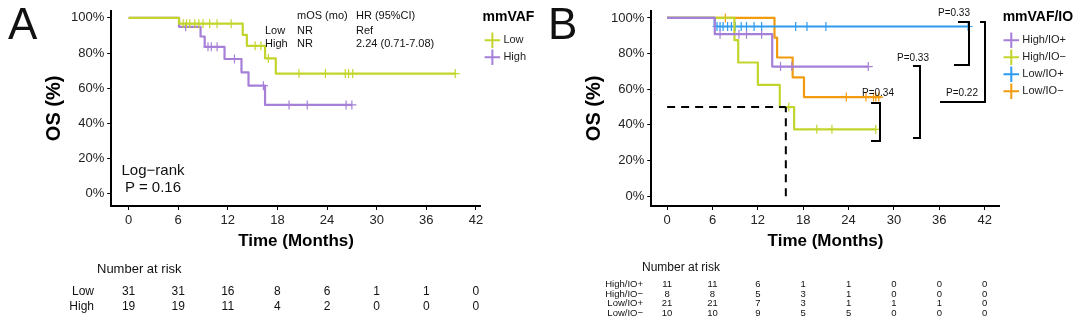 The width and height of the screenshot is (1080, 322). I want to click on text: High 19 19 11 4 2 0 0 0, so click(274, 305).